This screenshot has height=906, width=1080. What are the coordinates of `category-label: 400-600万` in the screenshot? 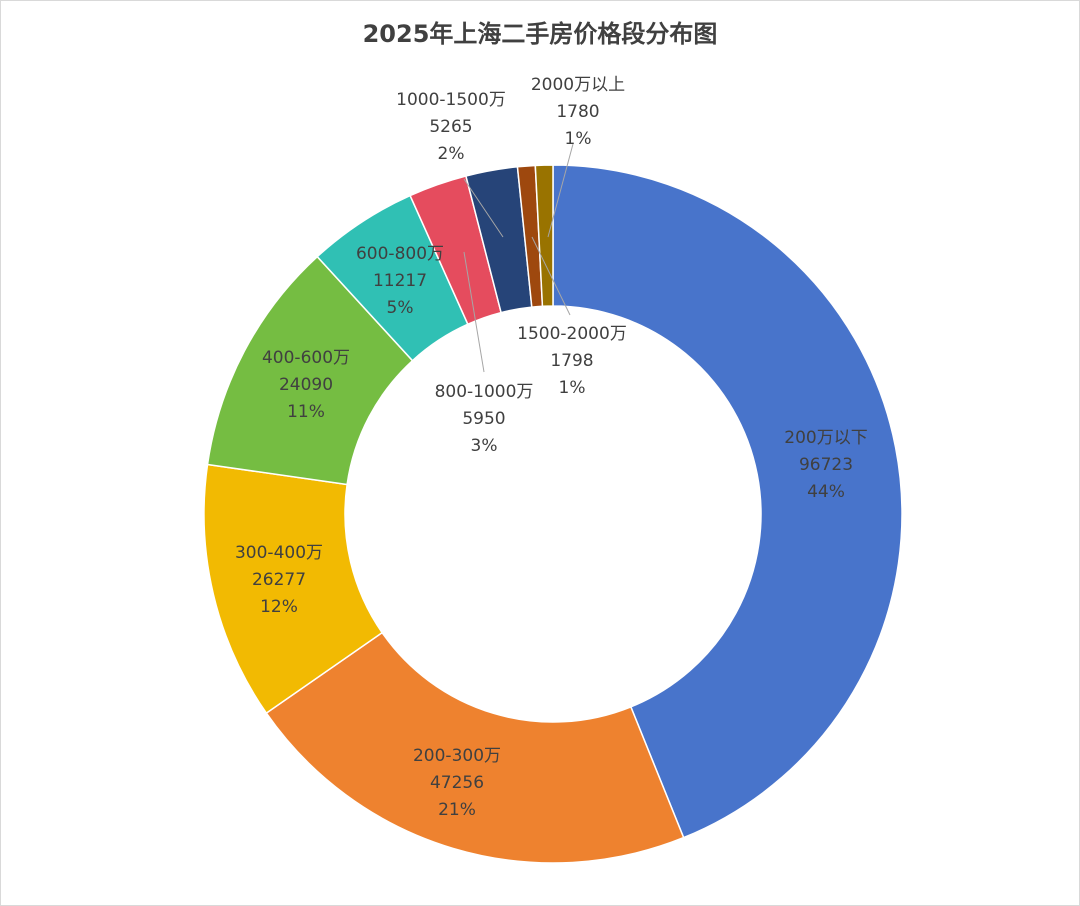 It's located at (306, 358).